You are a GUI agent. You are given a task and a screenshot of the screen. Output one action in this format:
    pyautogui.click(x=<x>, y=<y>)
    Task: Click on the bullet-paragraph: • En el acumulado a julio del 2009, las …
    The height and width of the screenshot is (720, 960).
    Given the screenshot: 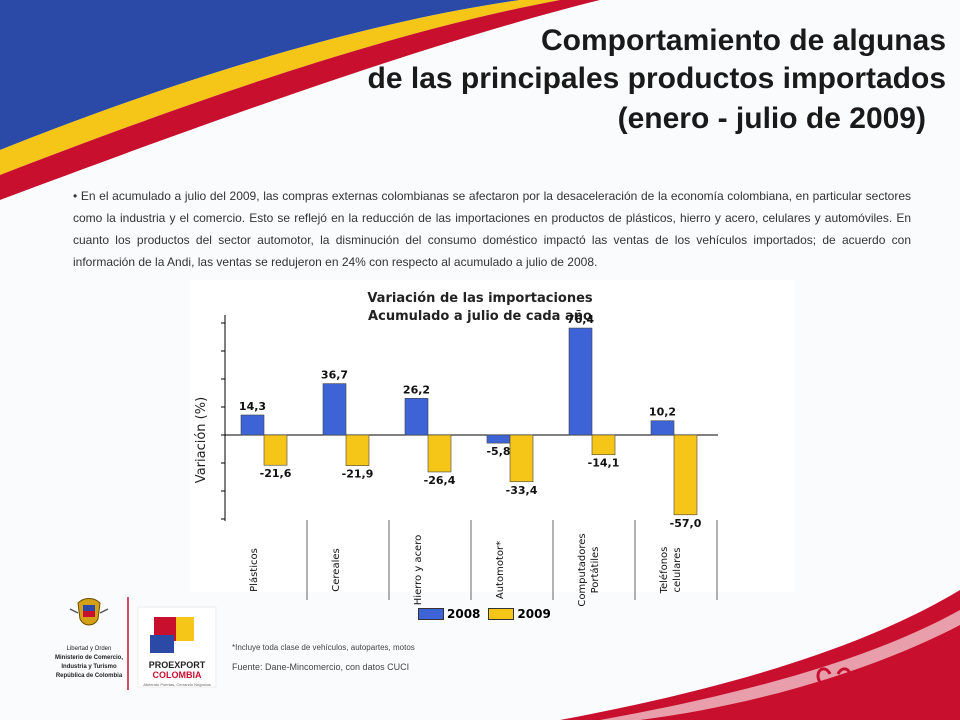 What is the action you would take?
    pyautogui.click(x=492, y=229)
    